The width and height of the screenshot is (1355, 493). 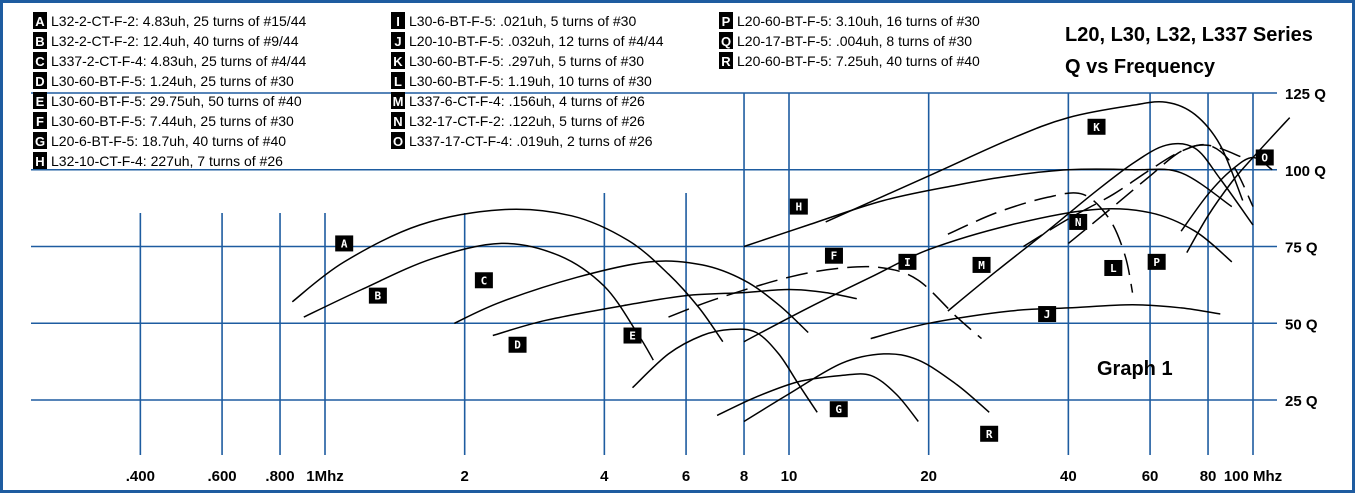 I want to click on legend-letter: B, so click(x=39, y=41).